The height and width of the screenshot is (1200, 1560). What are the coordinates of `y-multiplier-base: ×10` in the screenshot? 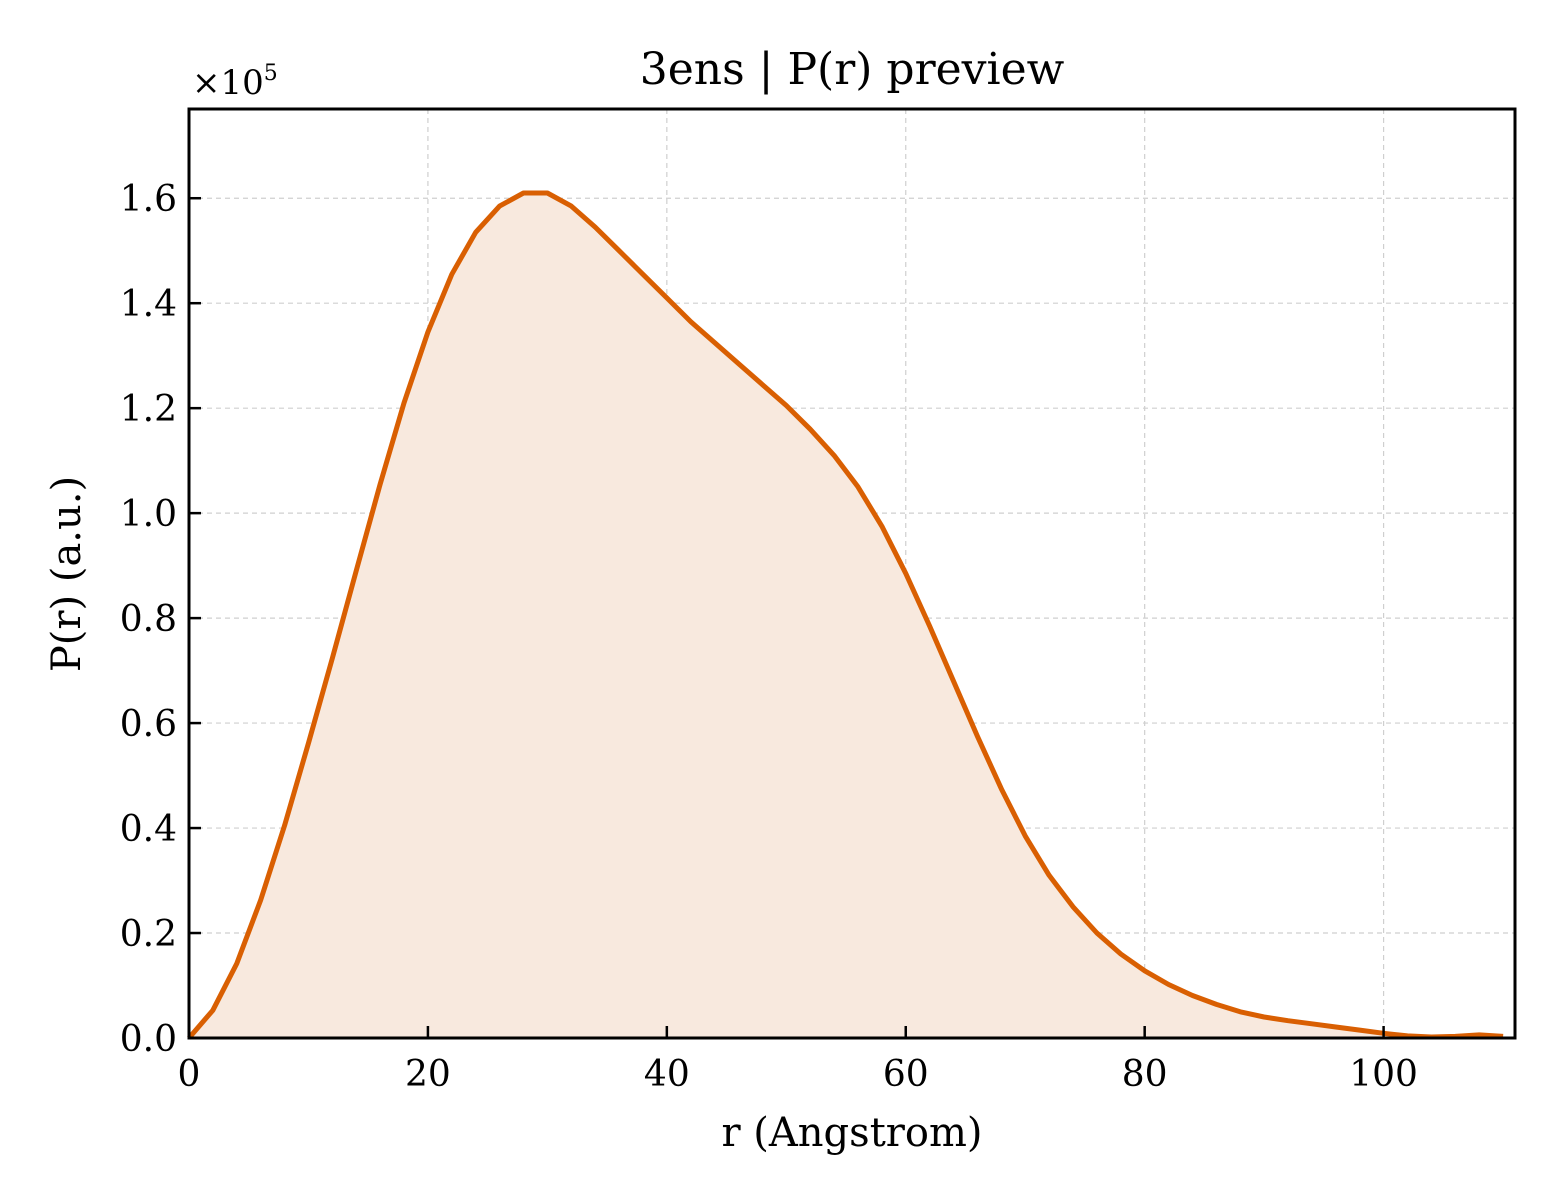 It's located at (228, 83).